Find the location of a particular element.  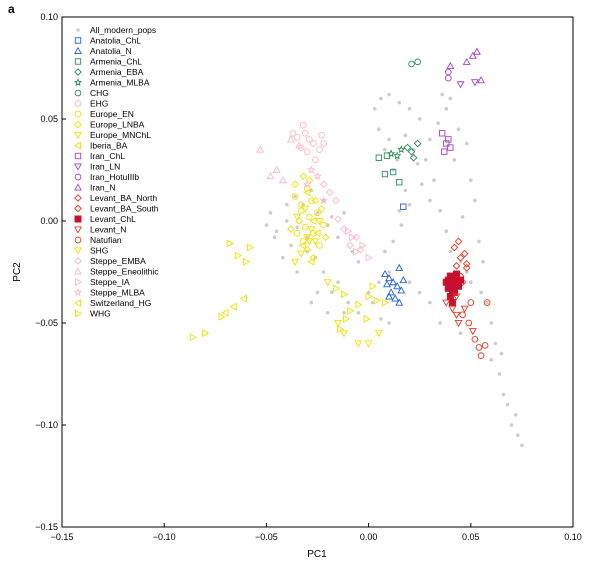

series-levant-ba-north is located at coordinates (460, 252).